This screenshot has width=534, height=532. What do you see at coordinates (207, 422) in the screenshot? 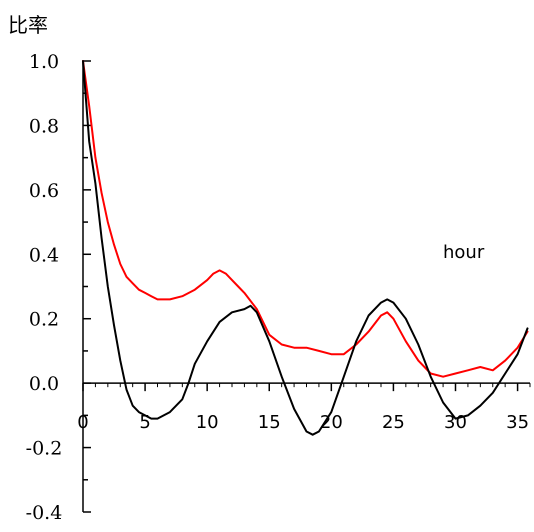
I see `x-tick-label: 10` at bounding box center [207, 422].